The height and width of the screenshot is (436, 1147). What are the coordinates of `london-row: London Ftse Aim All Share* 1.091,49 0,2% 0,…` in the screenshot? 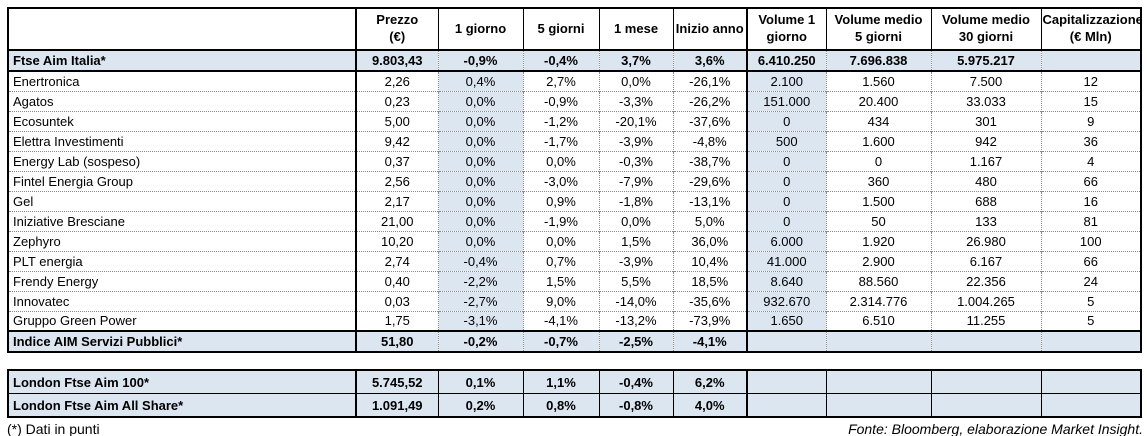 It's located at (574, 405).